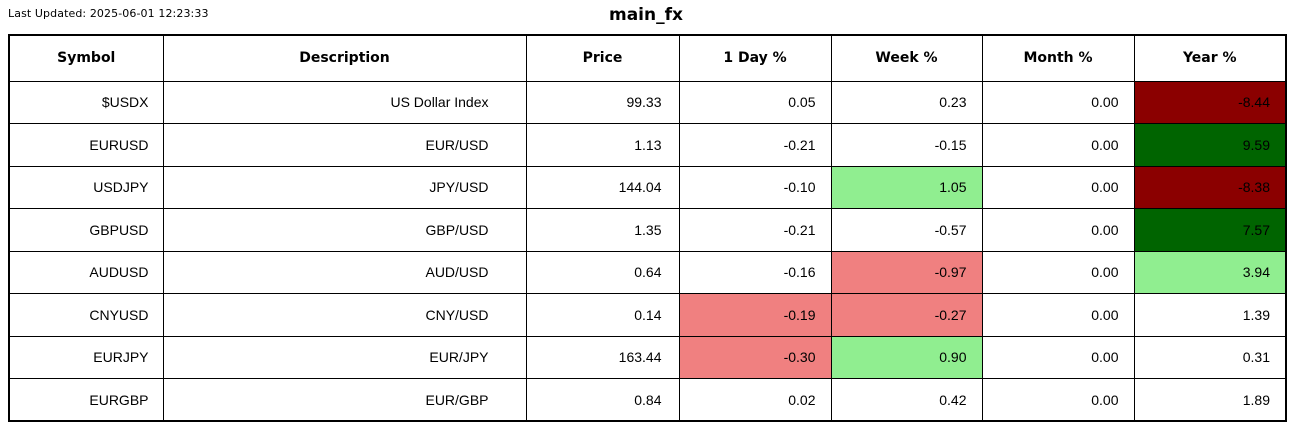  Describe the element at coordinates (906, 315) in the screenshot. I see `week-cell: -0.27` at that location.